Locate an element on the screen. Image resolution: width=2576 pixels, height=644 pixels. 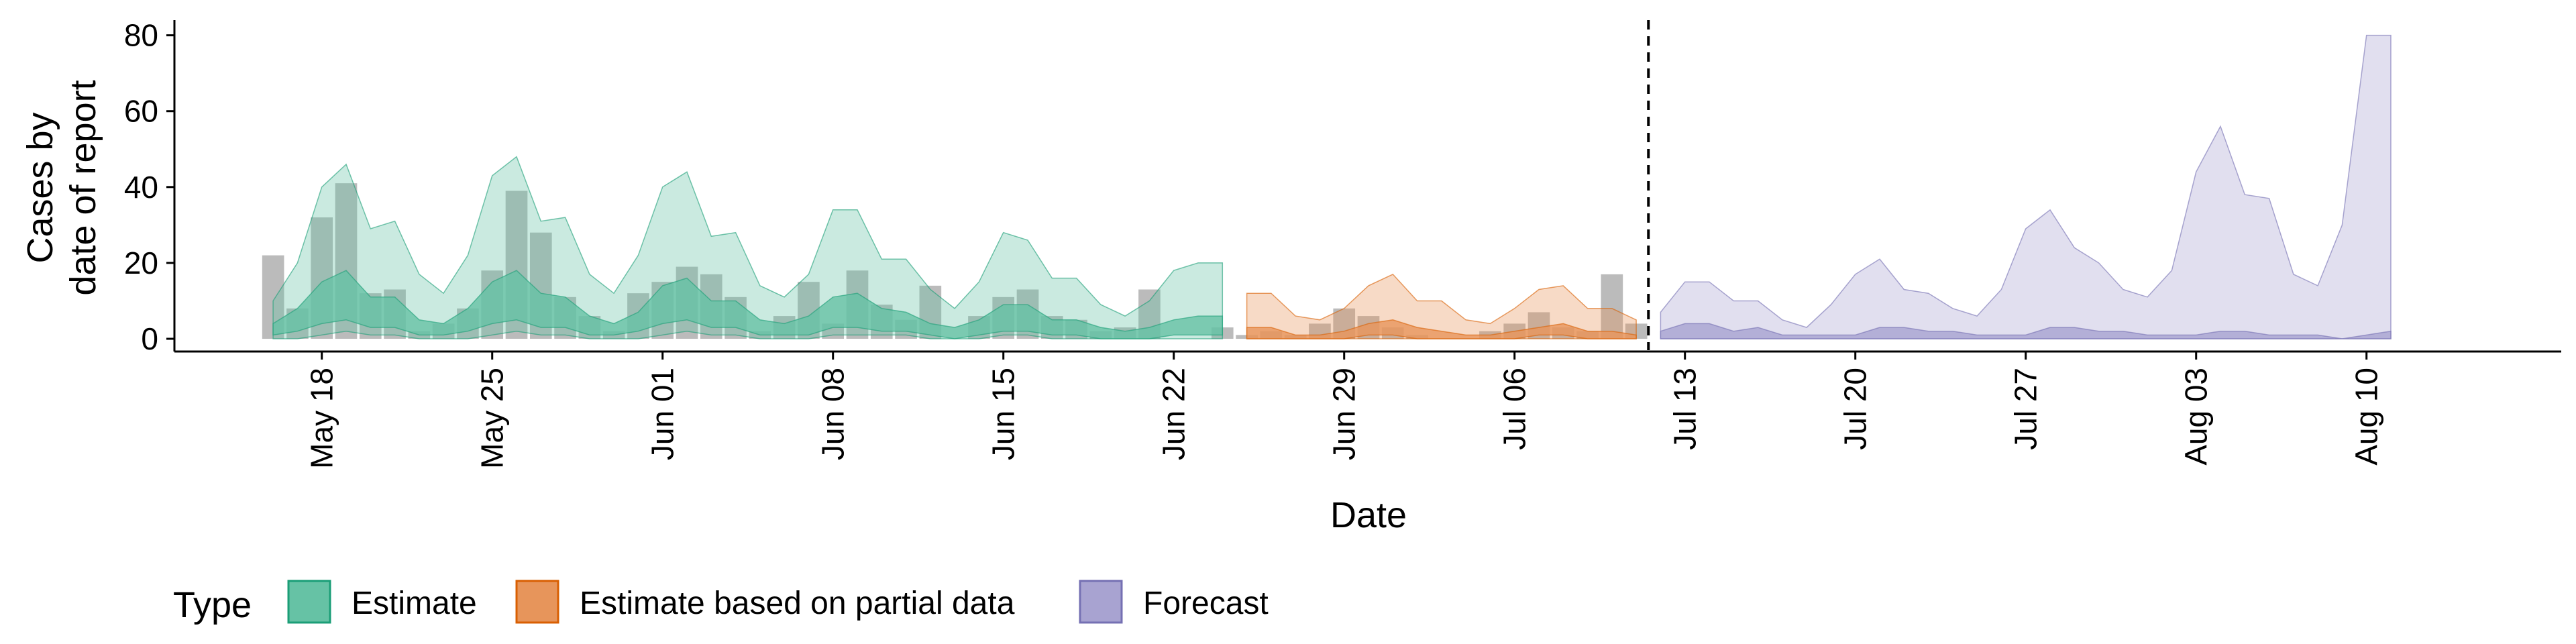
y-tick-label-80: 80 is located at coordinates (141, 35).